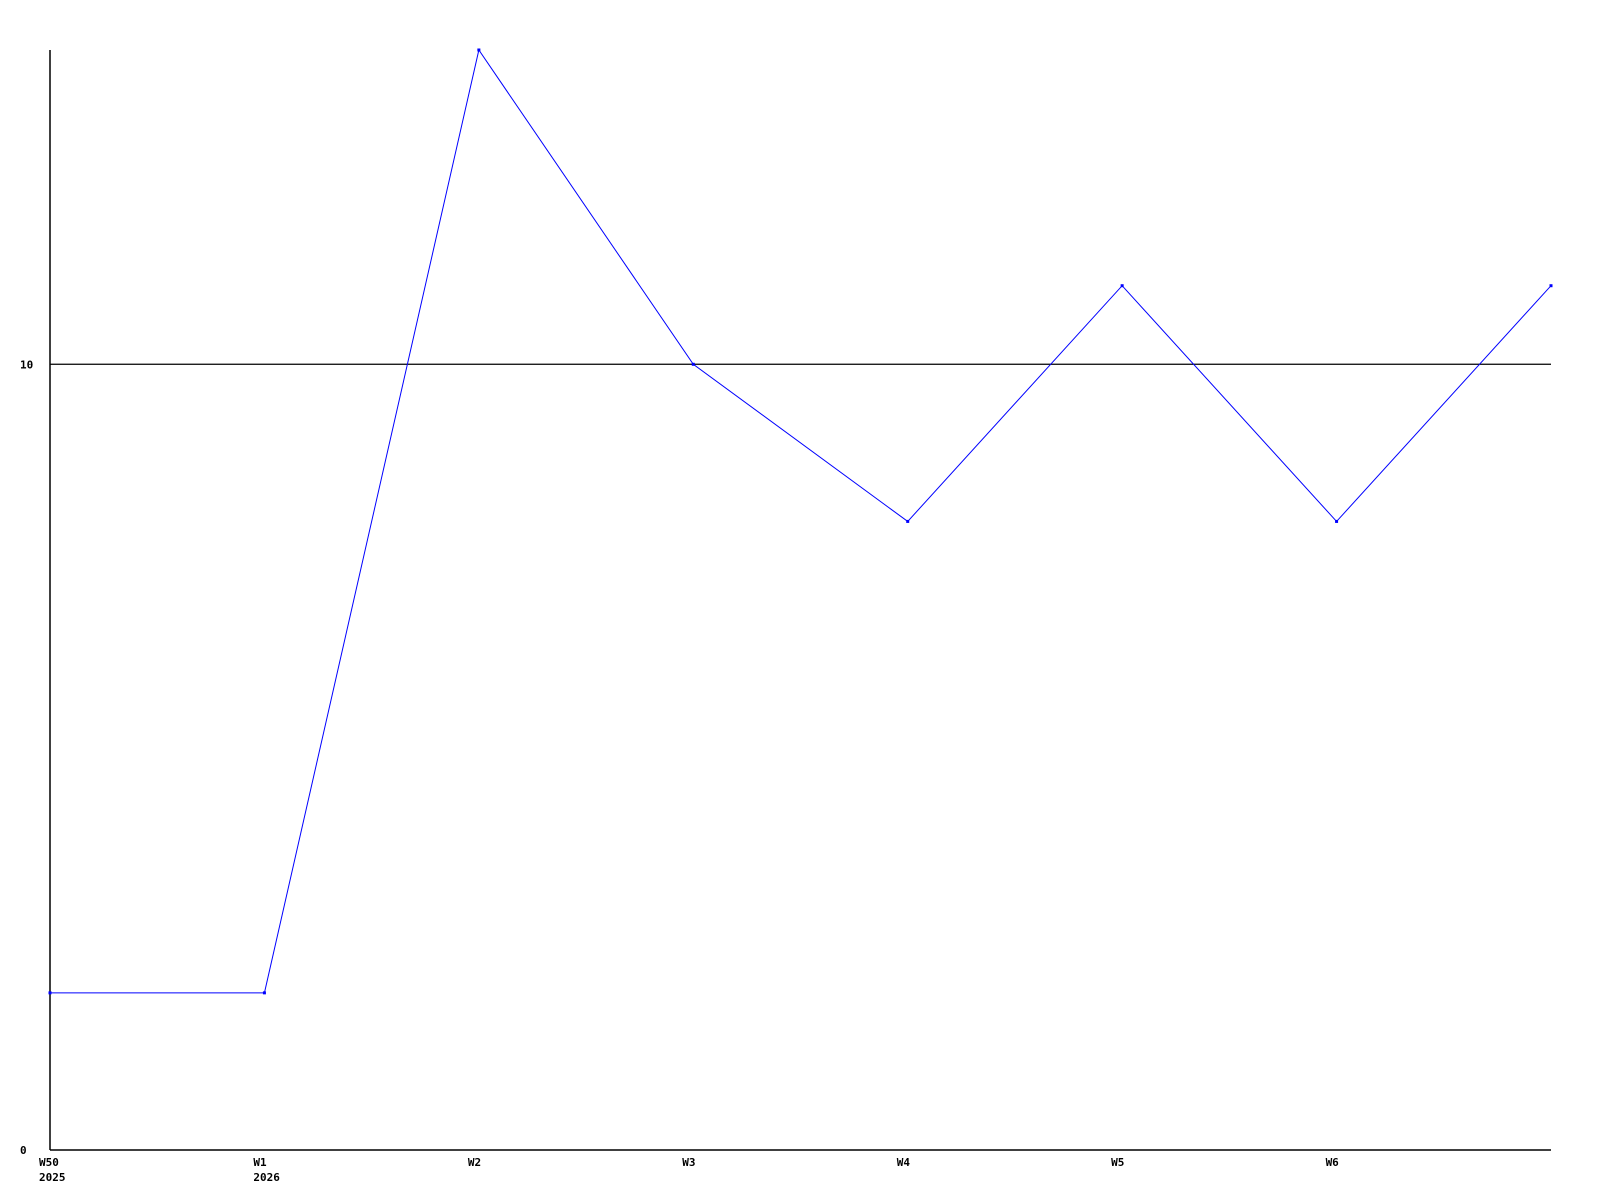 The image size is (1600, 1200). I want to click on y-tick-label: 10, so click(26, 364).